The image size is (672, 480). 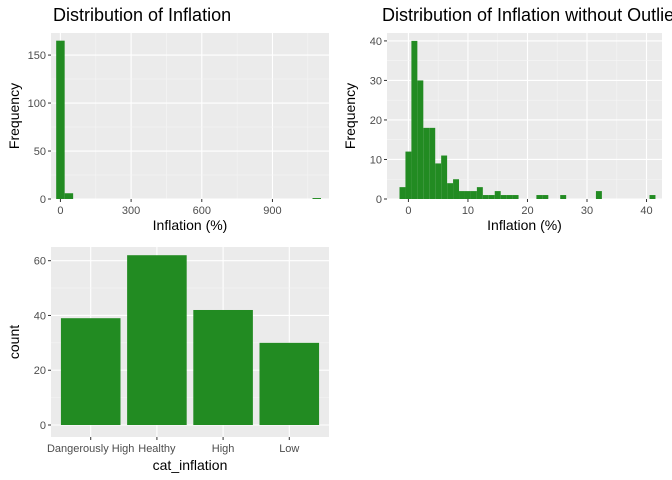 What do you see at coordinates (223, 449) in the screenshot?
I see `x-tick-label: High` at bounding box center [223, 449].